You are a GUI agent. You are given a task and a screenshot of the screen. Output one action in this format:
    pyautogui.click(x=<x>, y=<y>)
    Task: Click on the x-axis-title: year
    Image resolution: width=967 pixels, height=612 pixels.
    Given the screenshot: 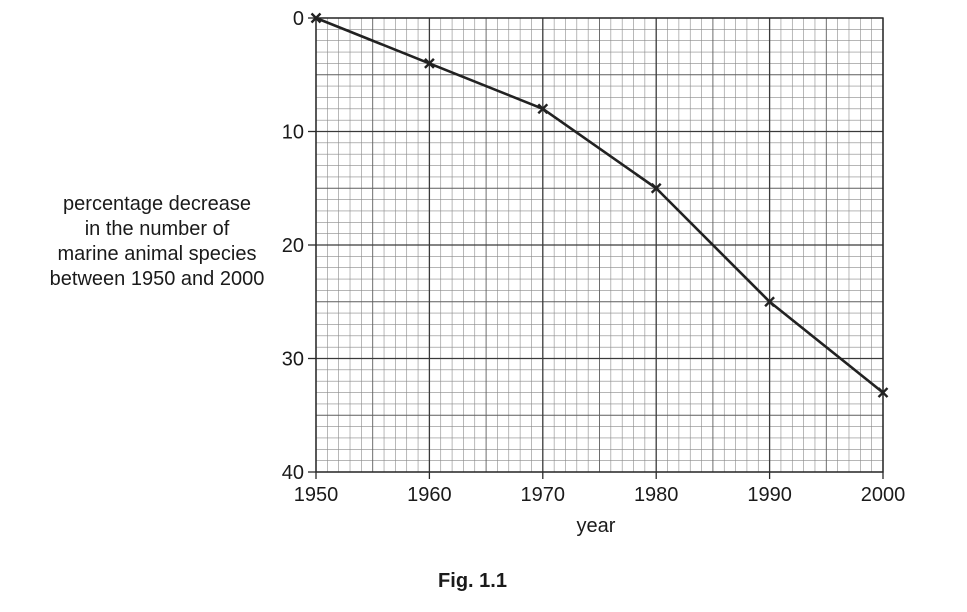 What is the action you would take?
    pyautogui.click(x=596, y=526)
    